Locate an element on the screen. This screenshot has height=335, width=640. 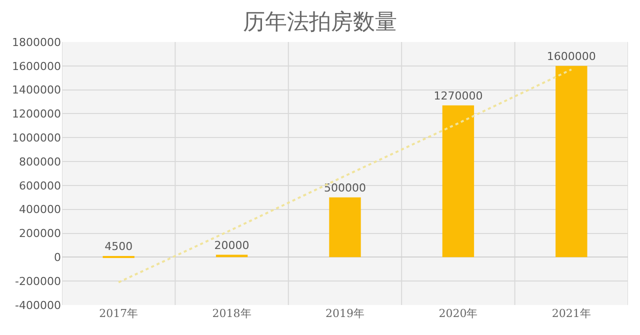
x-tick-label: 2018年 is located at coordinates (232, 313).